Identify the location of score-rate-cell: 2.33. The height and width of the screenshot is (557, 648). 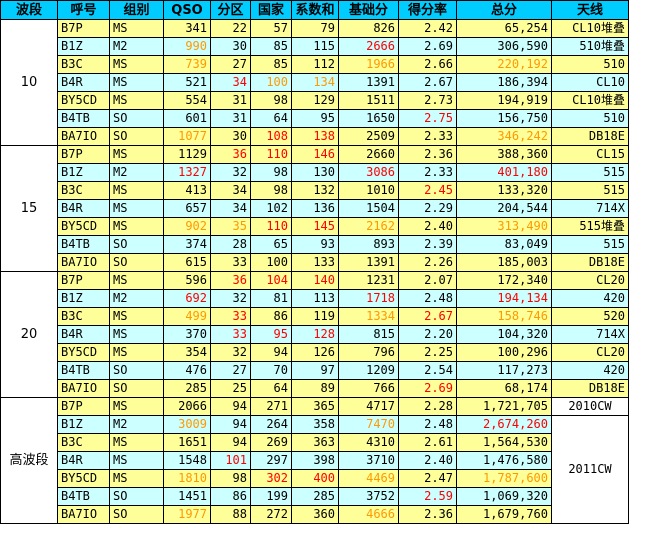
(427, 136).